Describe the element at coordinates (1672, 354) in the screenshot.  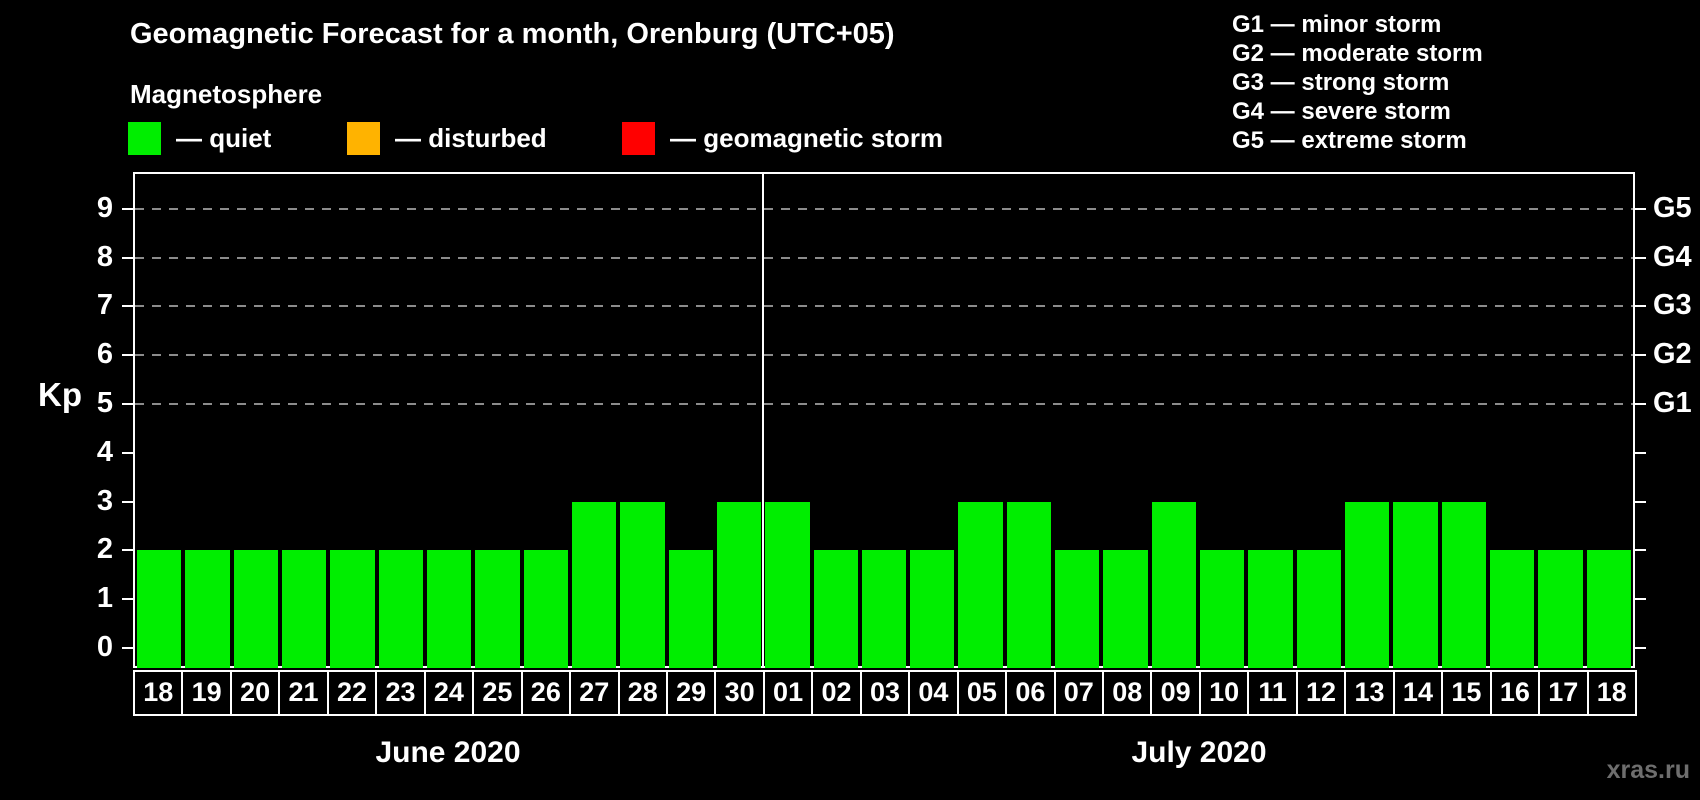
I see `right-axis-label-g2: G2` at that location.